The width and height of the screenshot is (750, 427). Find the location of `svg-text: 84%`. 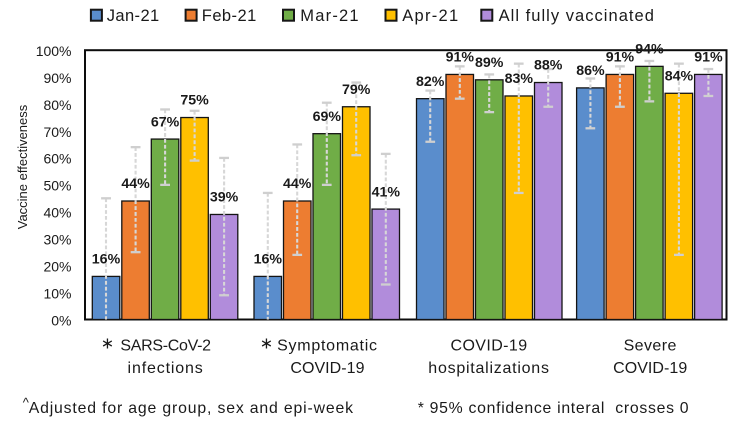

svg-text: 84% is located at coordinates (679, 76).